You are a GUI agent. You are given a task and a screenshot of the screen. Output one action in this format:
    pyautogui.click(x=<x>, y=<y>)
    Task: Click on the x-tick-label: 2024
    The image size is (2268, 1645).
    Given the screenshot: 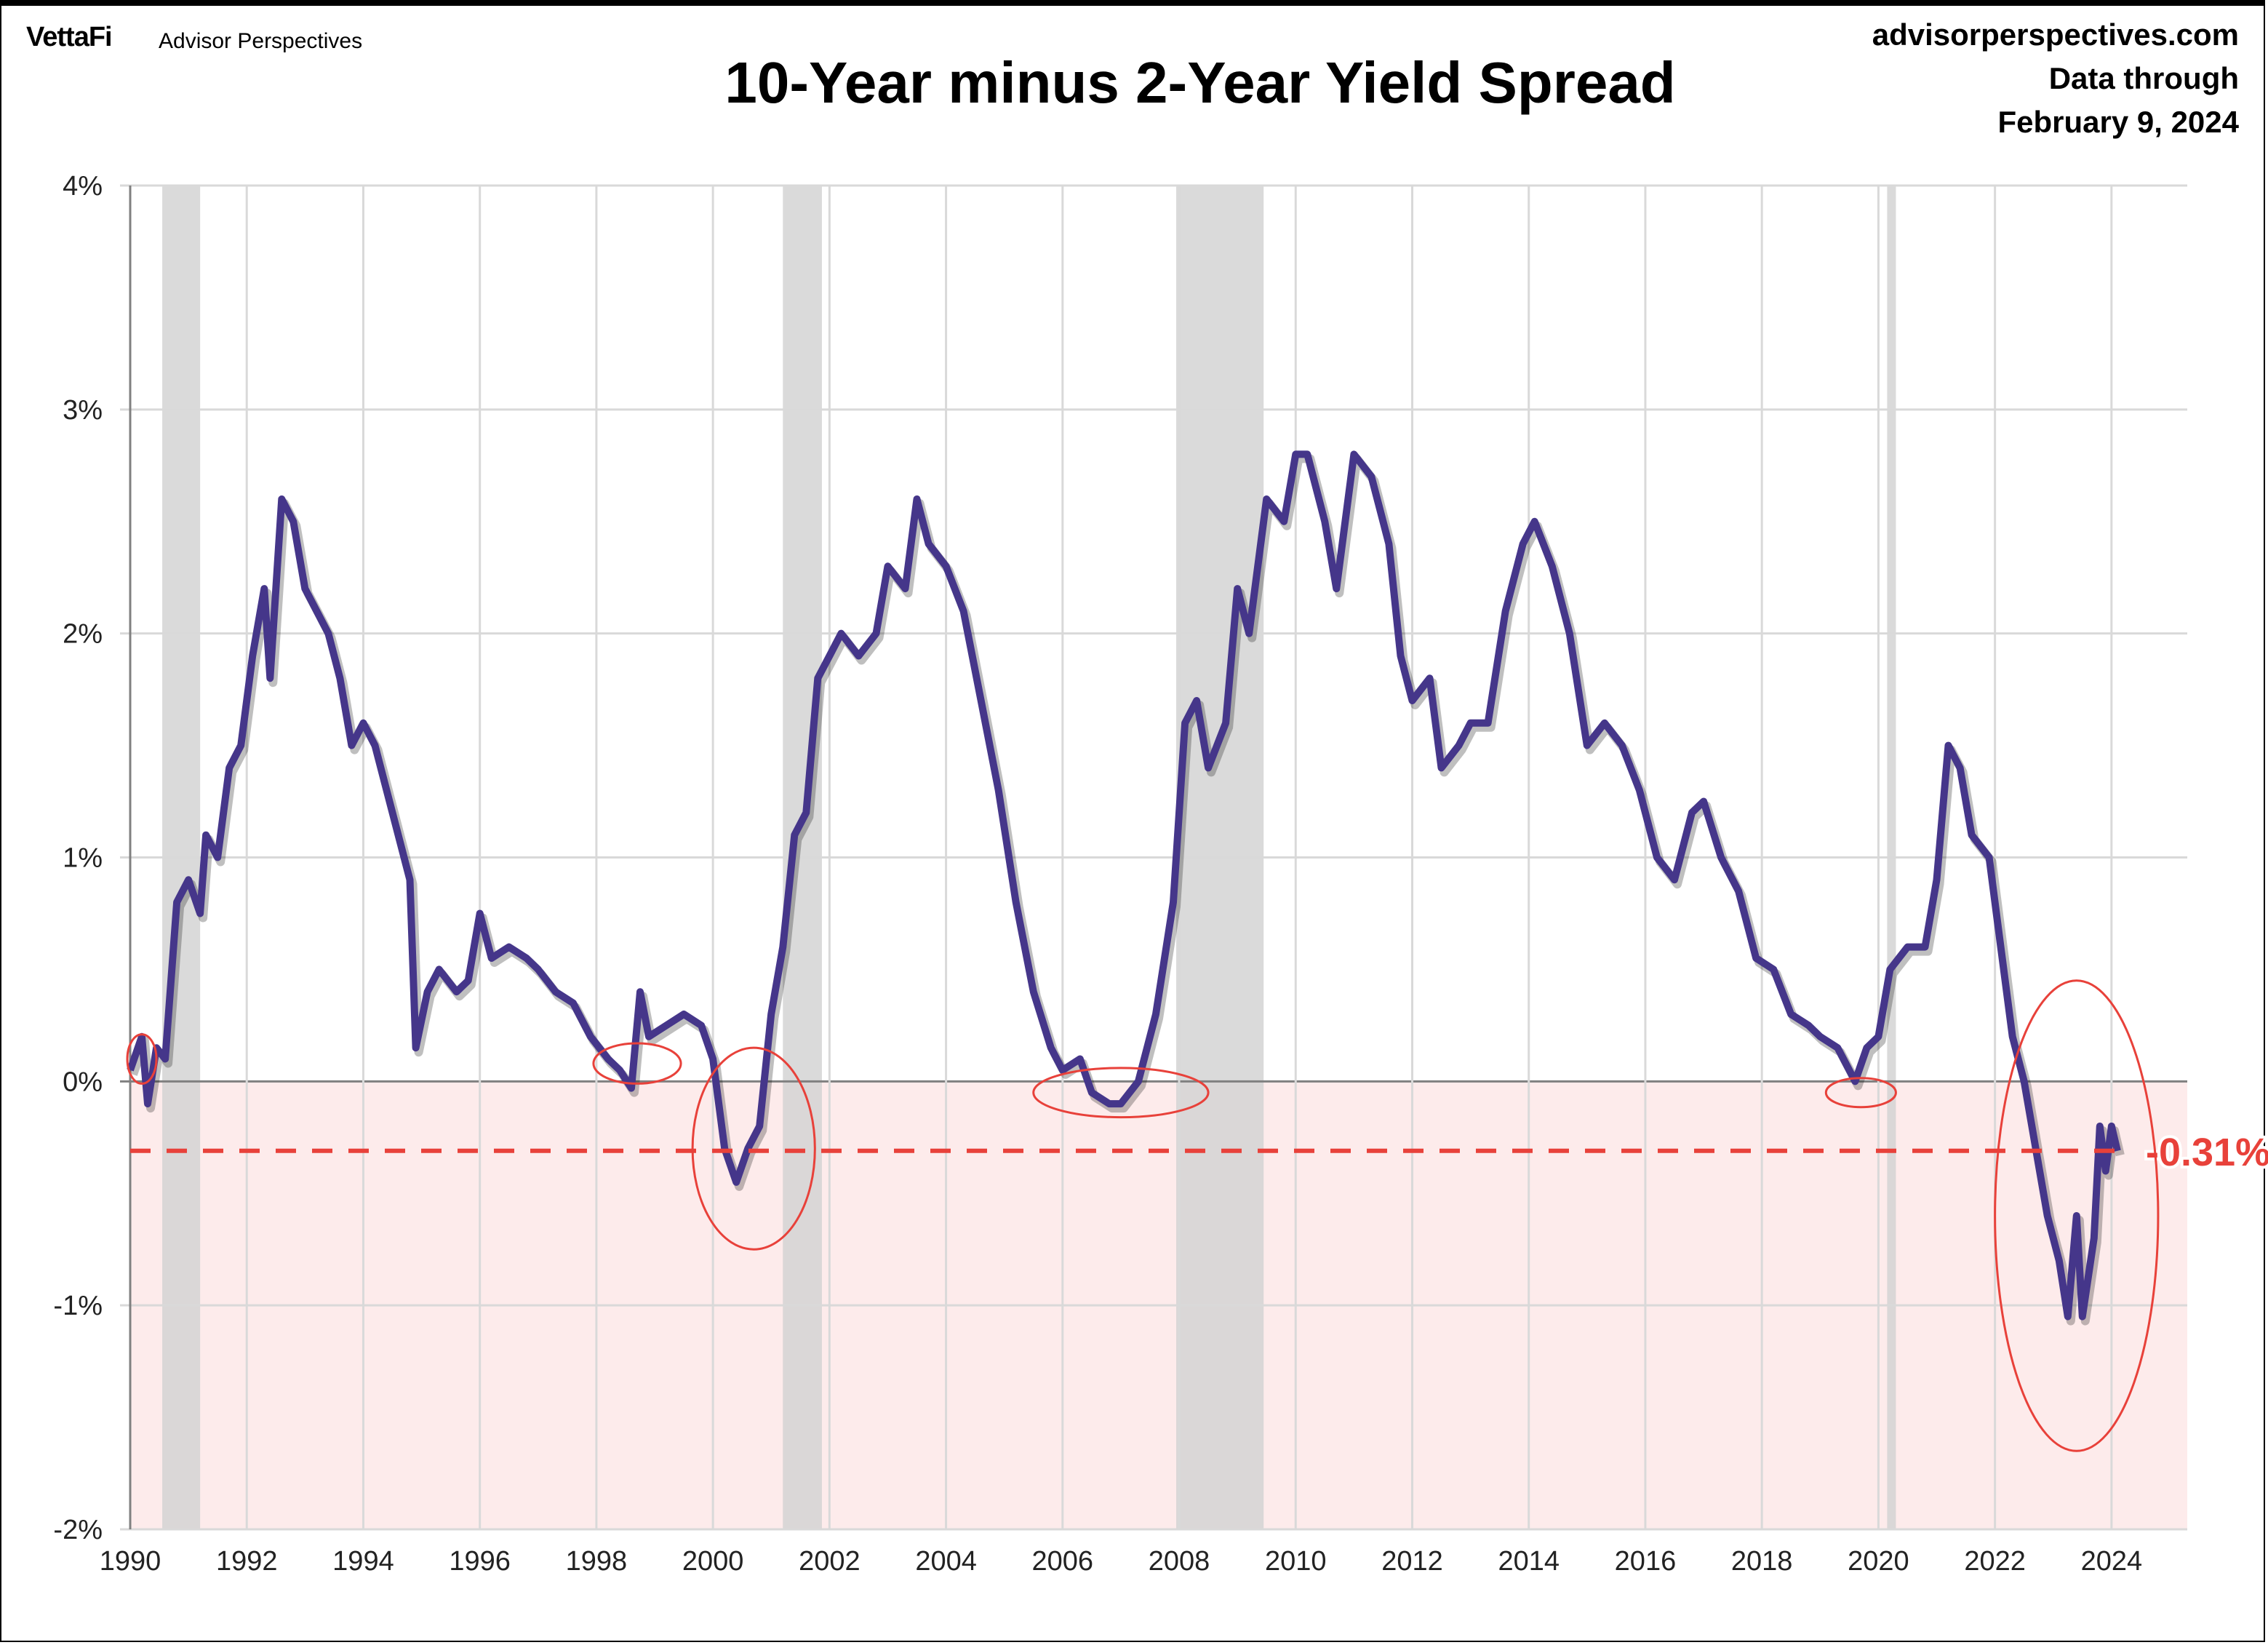 What is the action you would take?
    pyautogui.click(x=2112, y=1561)
    